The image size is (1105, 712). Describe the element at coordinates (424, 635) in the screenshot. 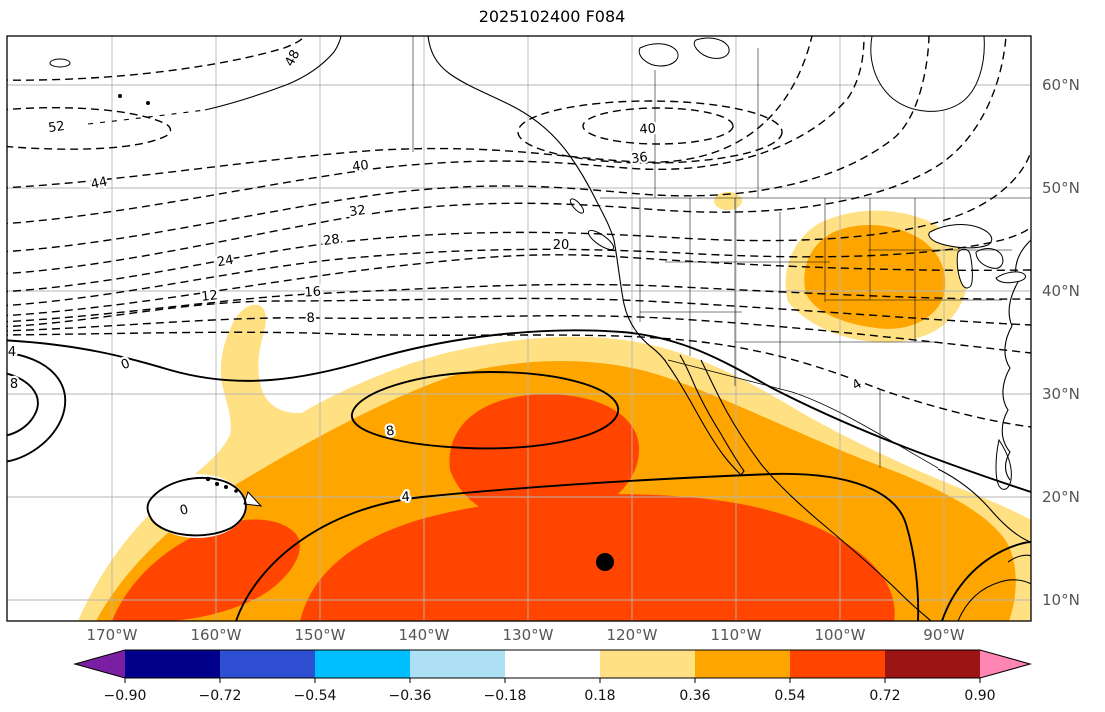

I see `lon-tick-label: 140°W` at that location.